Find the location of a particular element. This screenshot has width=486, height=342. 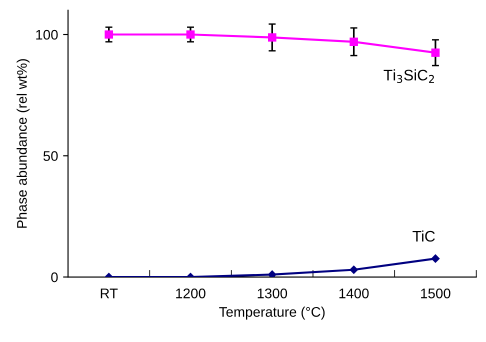

x-tick-label: 1300 is located at coordinates (273, 293).